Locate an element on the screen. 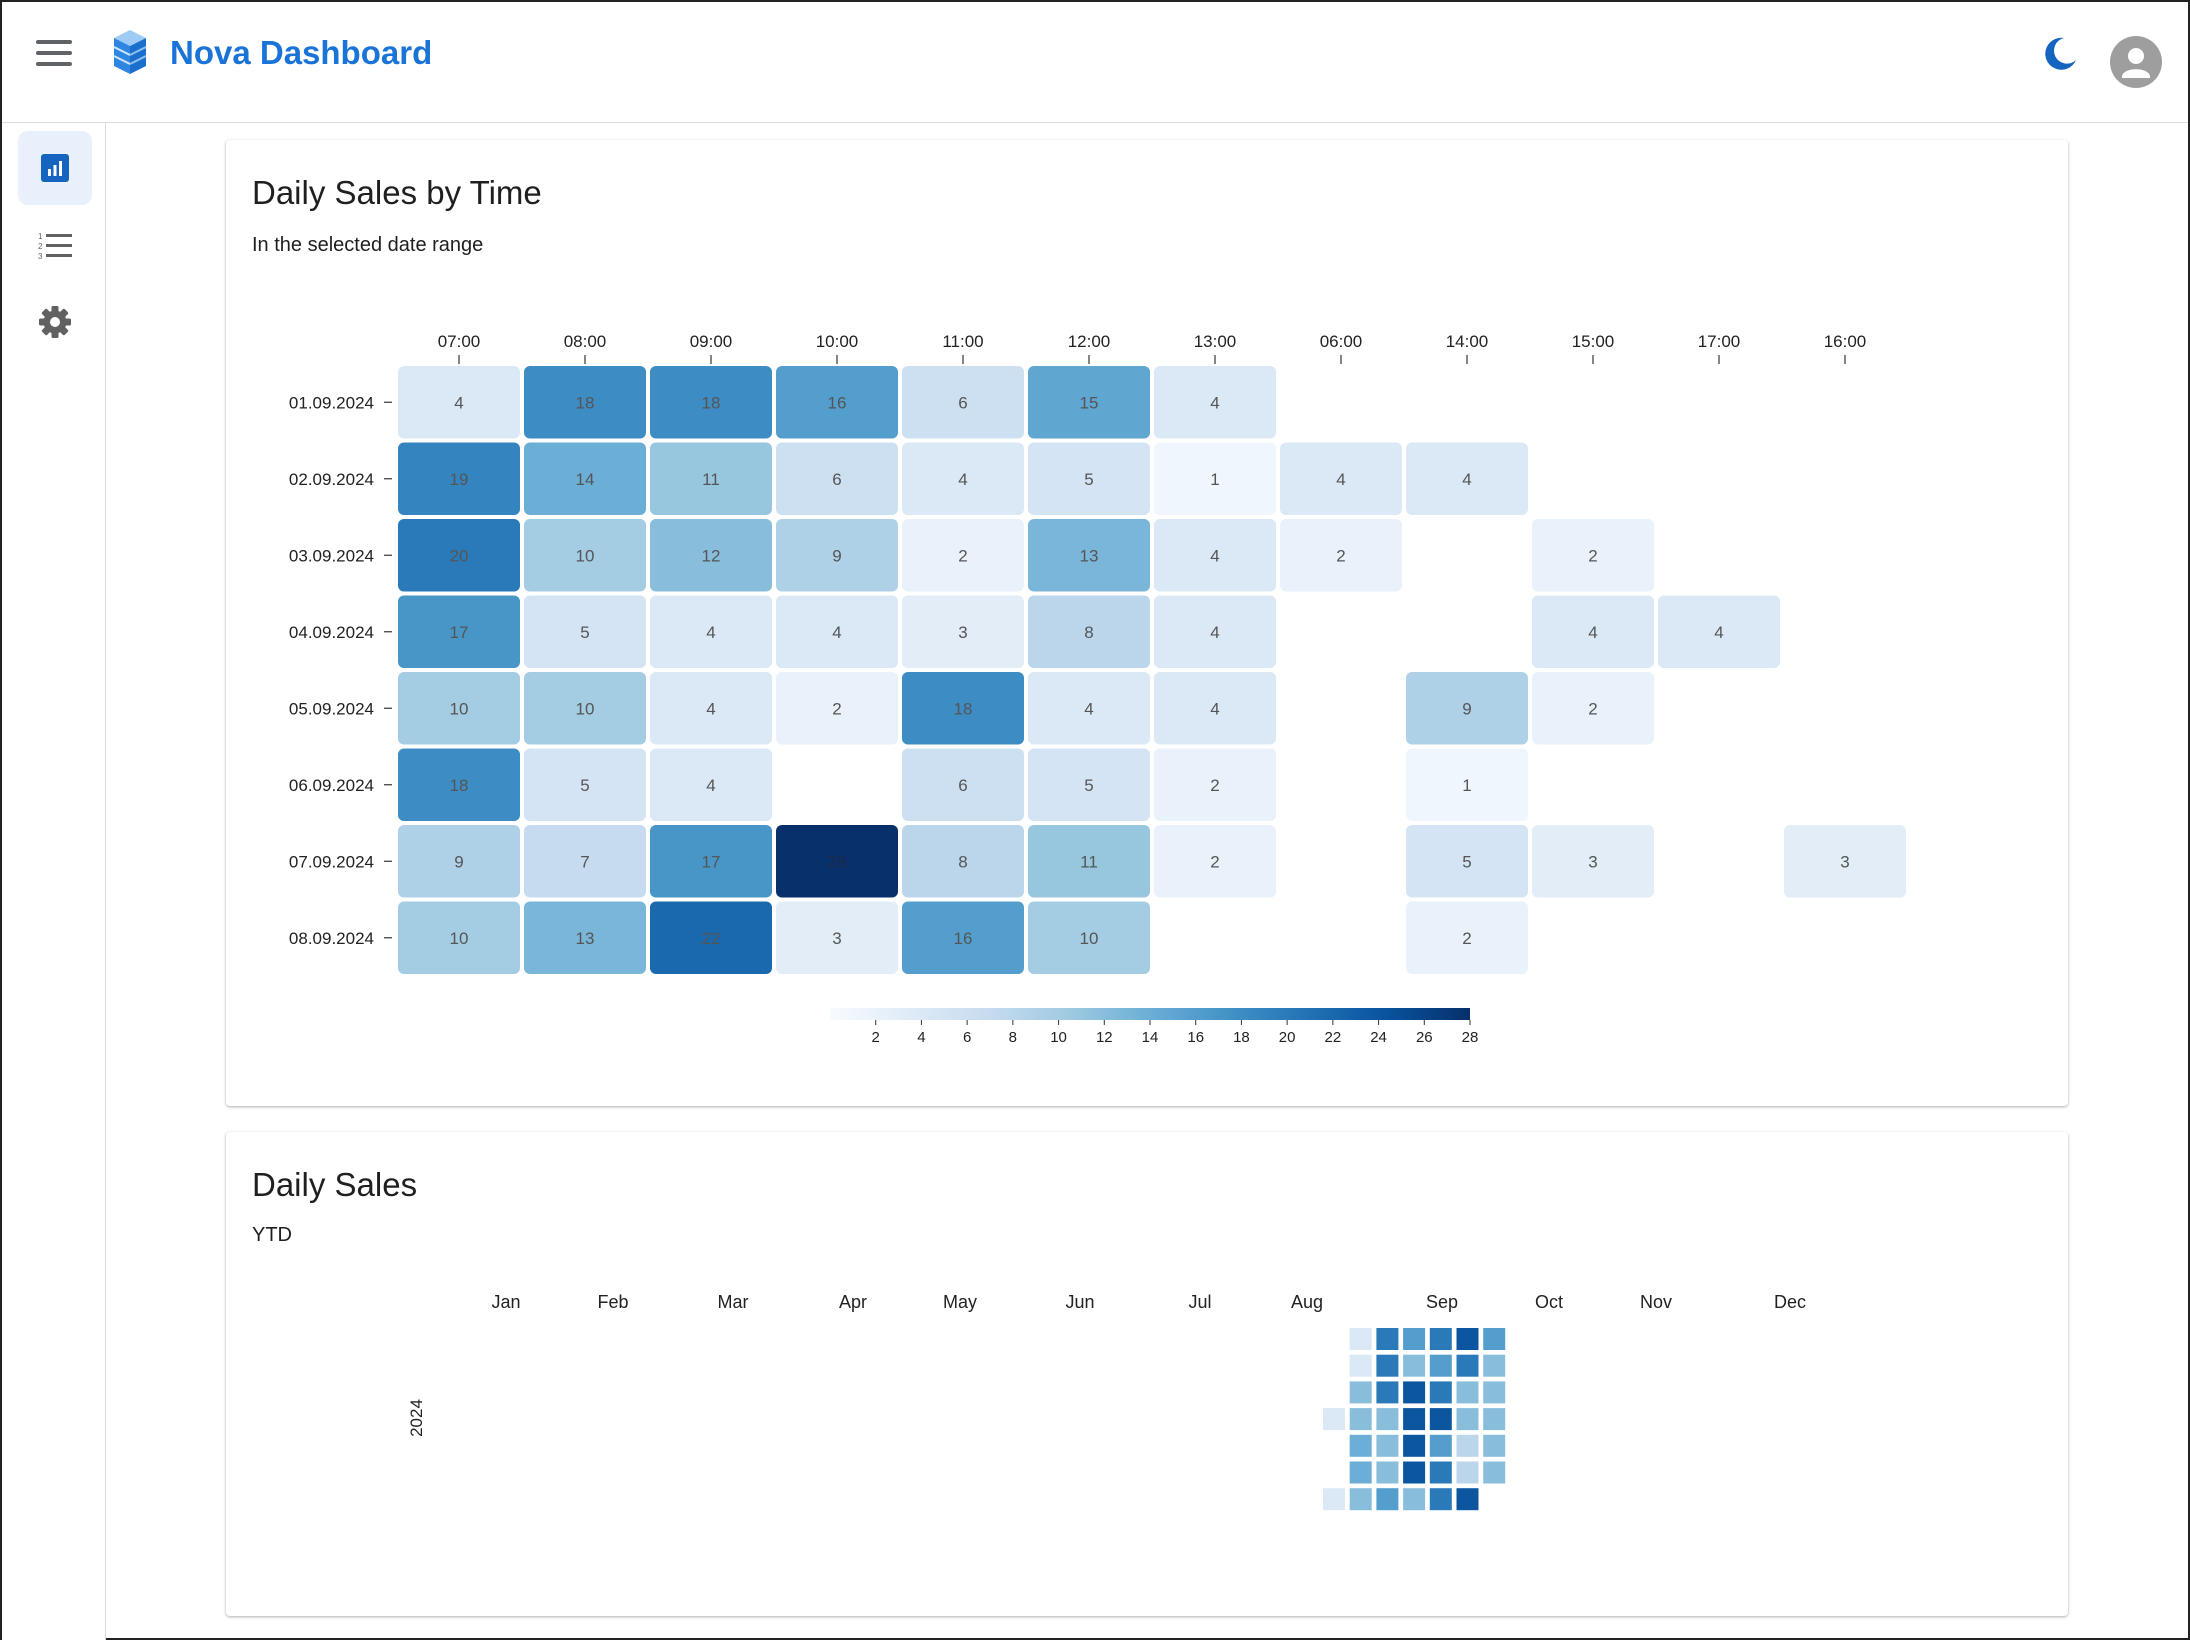 Image resolution: width=2190 pixels, height=1640 pixels. y-tick-label: 03.09.2024 is located at coordinates (331, 555).